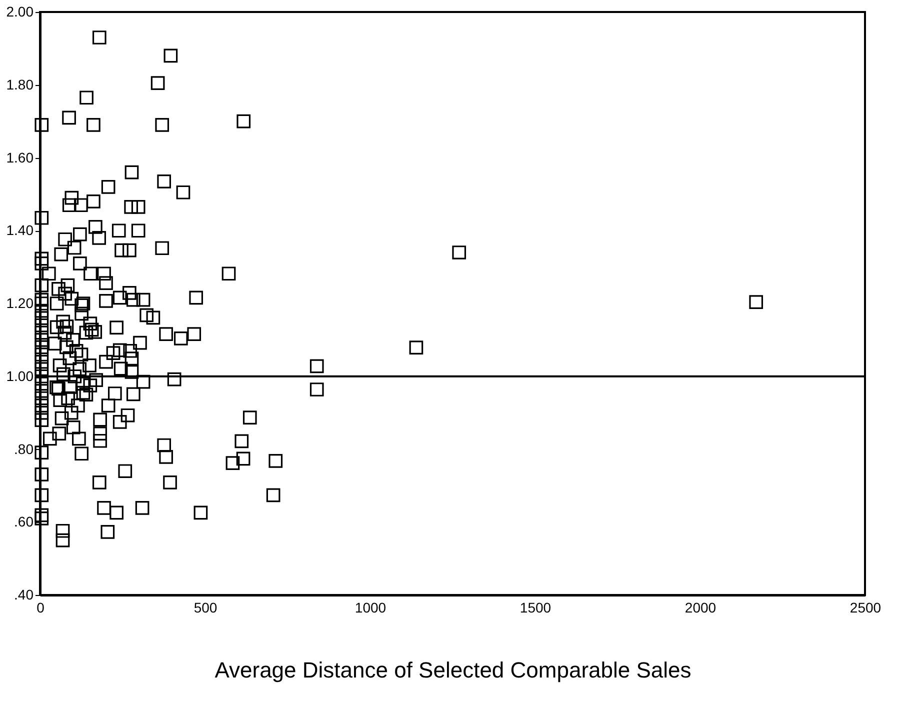 This screenshot has height=715, width=917. What do you see at coordinates (370, 608) in the screenshot?
I see `x-tick-label: 1000` at bounding box center [370, 608].